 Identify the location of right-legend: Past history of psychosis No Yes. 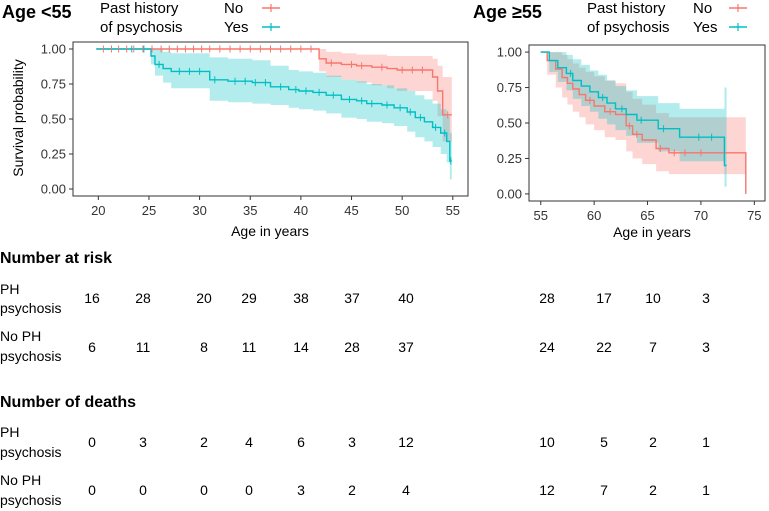
(667, 18).